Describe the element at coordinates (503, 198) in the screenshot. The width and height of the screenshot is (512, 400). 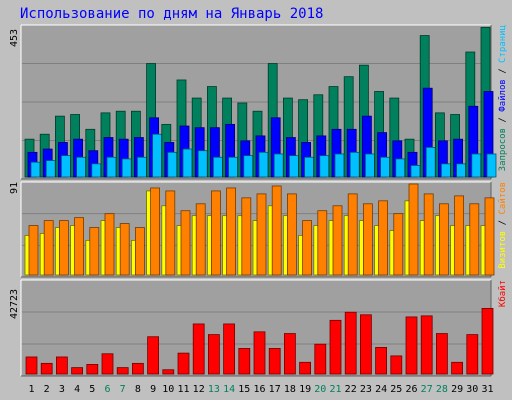
I see `legend-item: Сайтов` at that location.